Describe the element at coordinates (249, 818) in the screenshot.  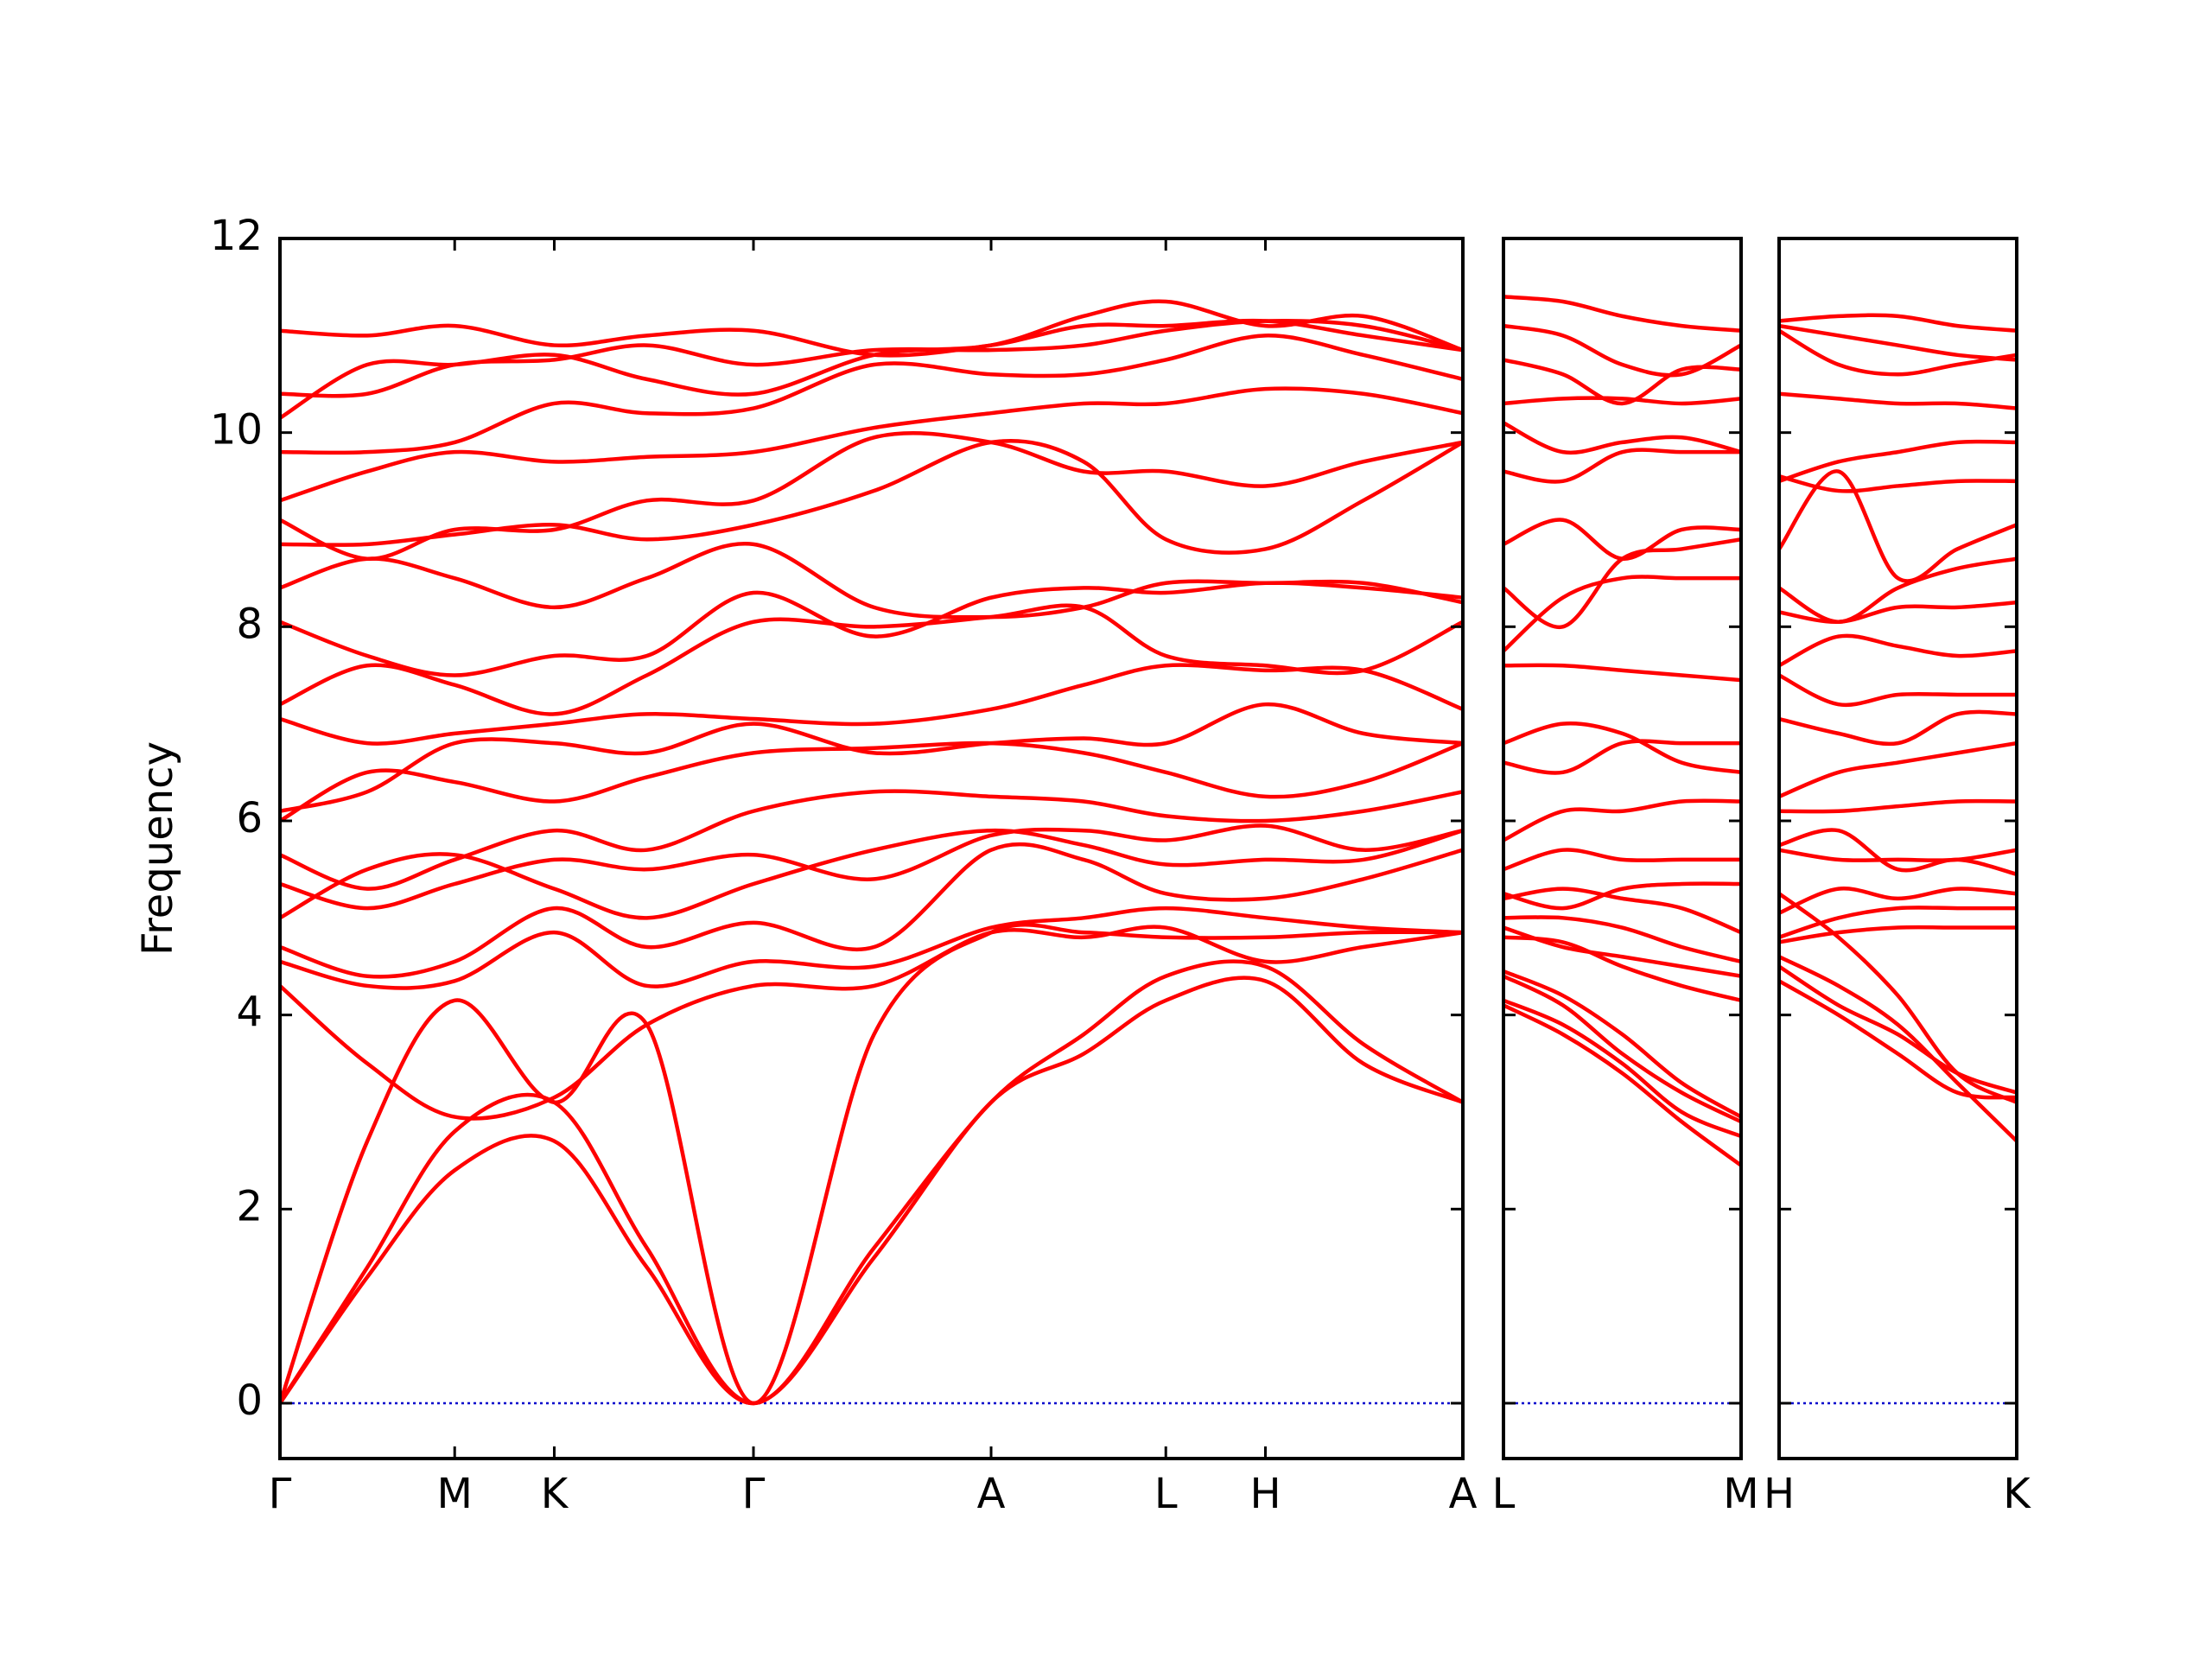
I see `y-tick-label: 6` at that location.